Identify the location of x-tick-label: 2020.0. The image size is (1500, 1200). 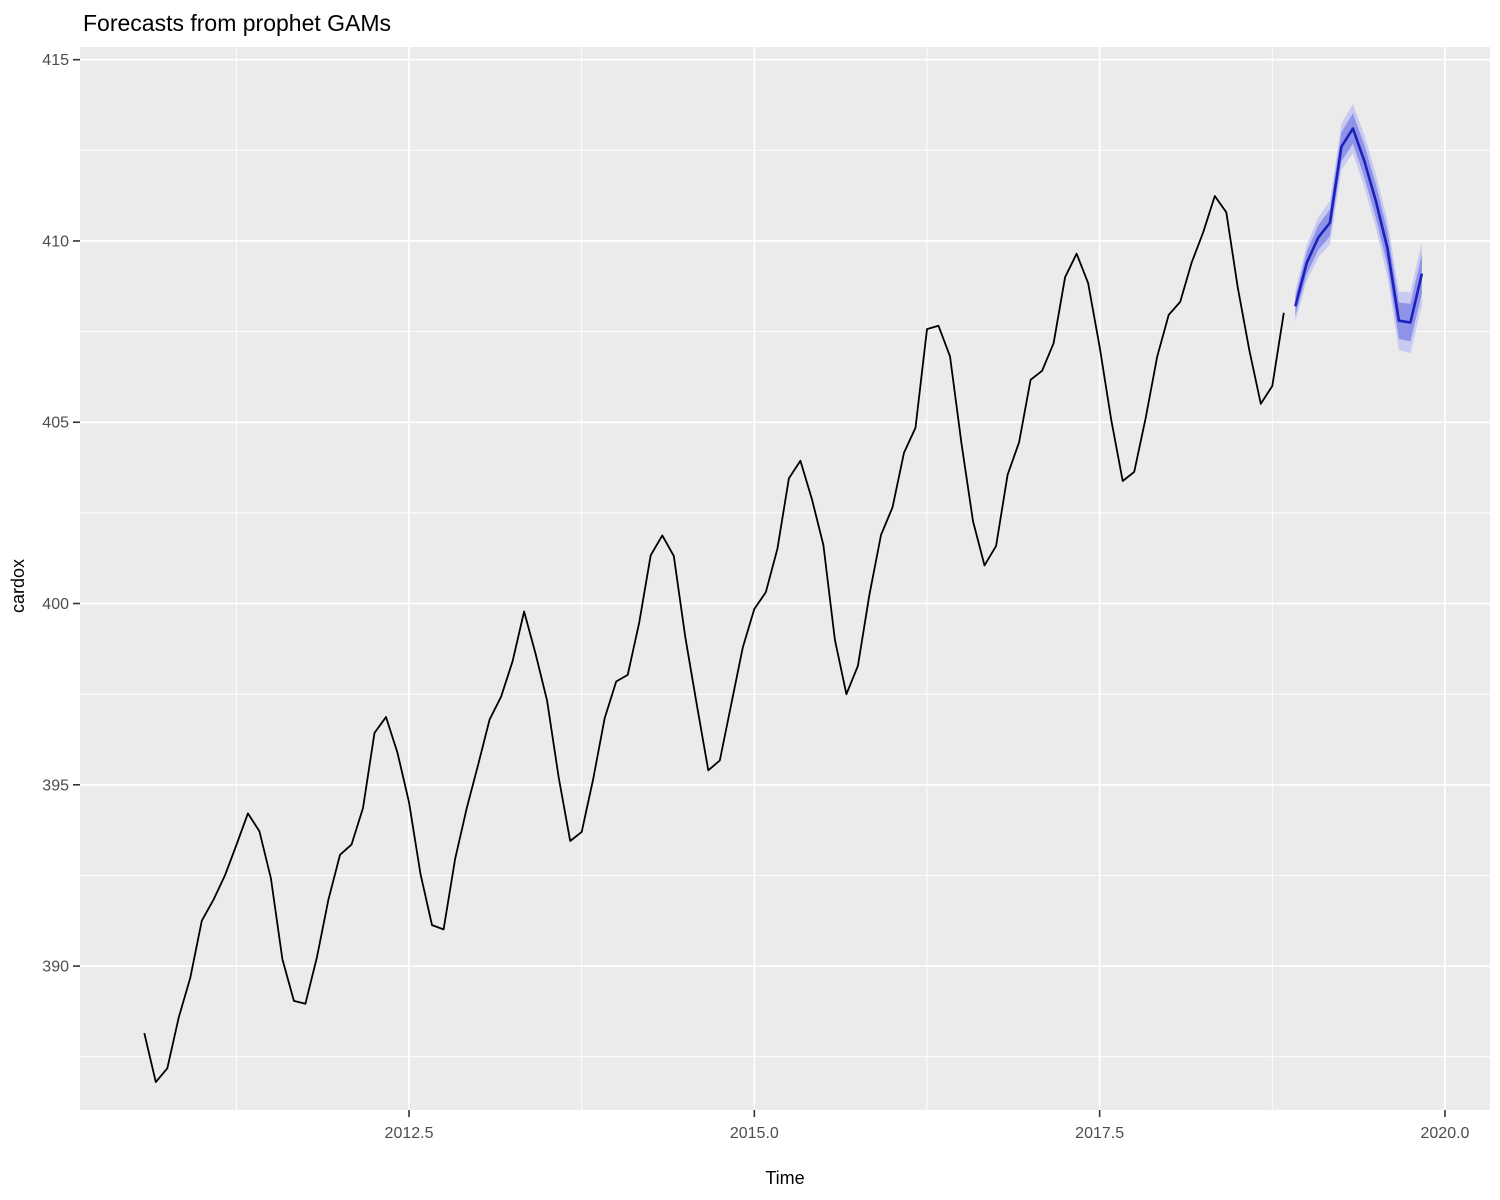
(1445, 1133).